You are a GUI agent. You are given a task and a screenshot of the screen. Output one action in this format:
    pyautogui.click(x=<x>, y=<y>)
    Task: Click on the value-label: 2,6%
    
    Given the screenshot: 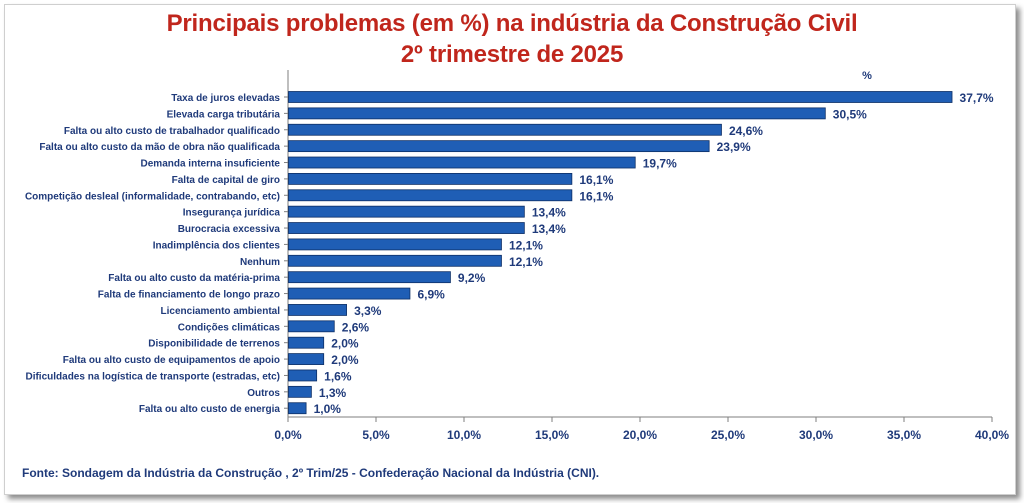 What is the action you would take?
    pyautogui.click(x=356, y=327)
    